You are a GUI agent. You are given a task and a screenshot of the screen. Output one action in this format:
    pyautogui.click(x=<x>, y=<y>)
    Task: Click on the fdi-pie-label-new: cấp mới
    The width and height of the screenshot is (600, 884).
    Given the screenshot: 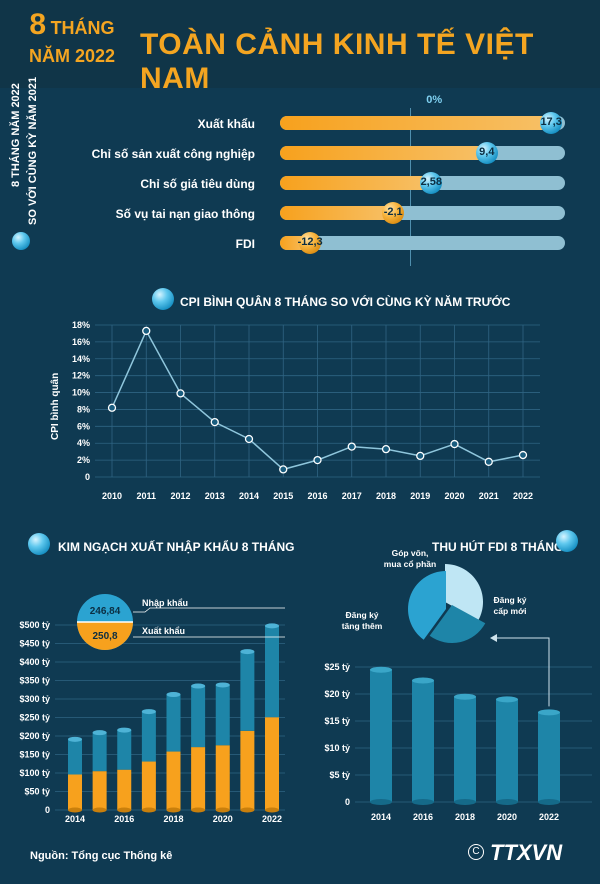 What is the action you would take?
    pyautogui.click(x=510, y=611)
    